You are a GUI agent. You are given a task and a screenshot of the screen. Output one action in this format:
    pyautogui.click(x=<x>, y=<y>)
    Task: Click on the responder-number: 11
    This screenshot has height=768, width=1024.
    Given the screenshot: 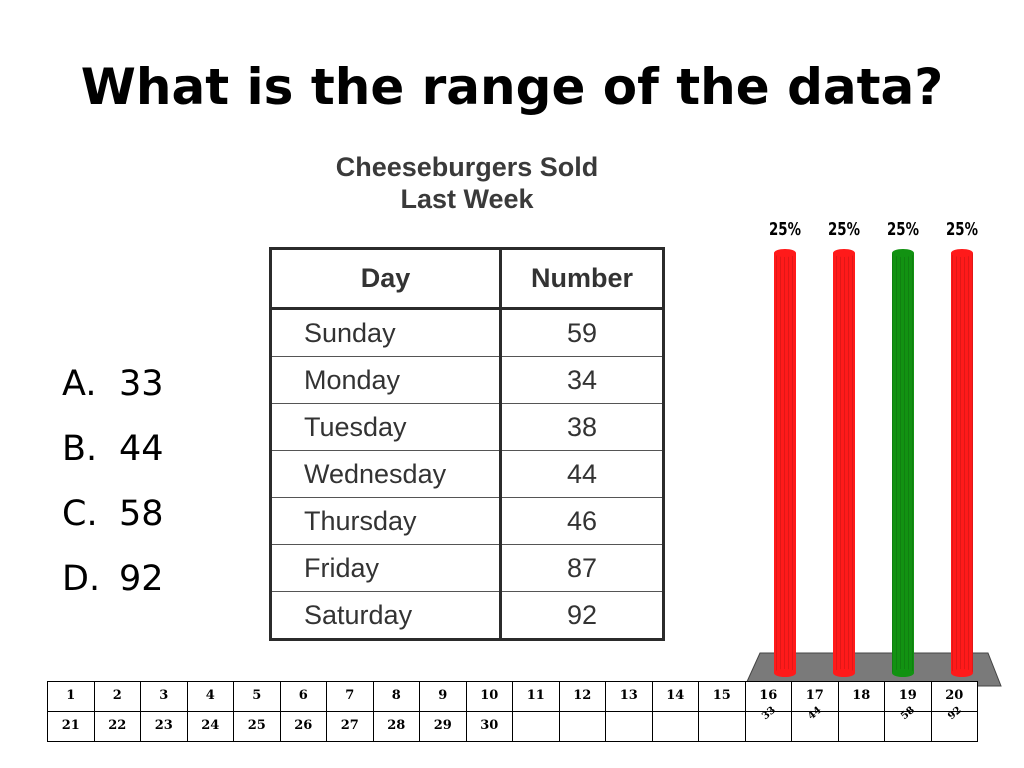 What is the action you would take?
    pyautogui.click(x=535, y=695)
    